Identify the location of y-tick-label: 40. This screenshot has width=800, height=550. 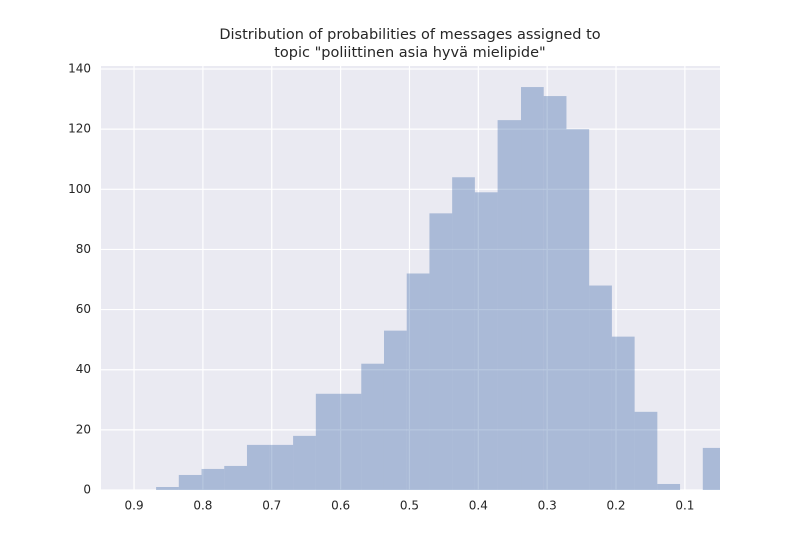
(83, 369).